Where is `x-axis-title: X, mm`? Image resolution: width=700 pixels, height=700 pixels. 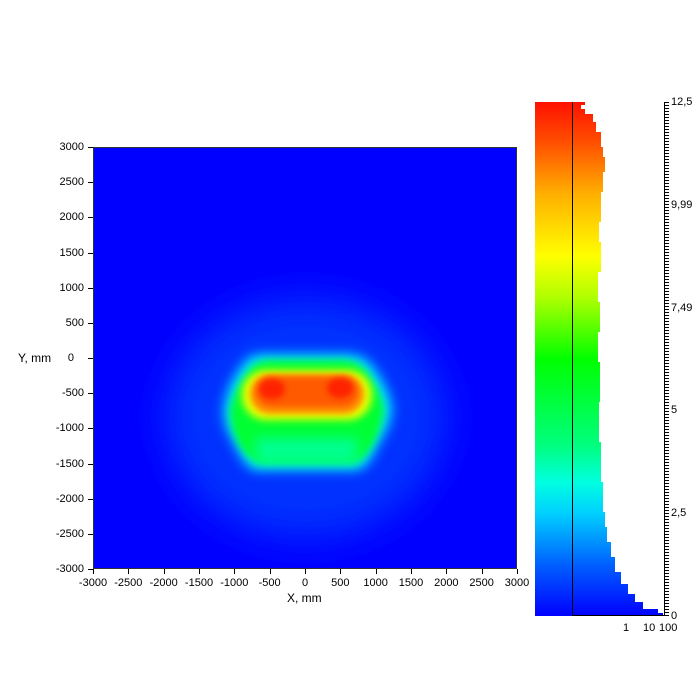
x-axis-title: X, mm is located at coordinates (304, 598).